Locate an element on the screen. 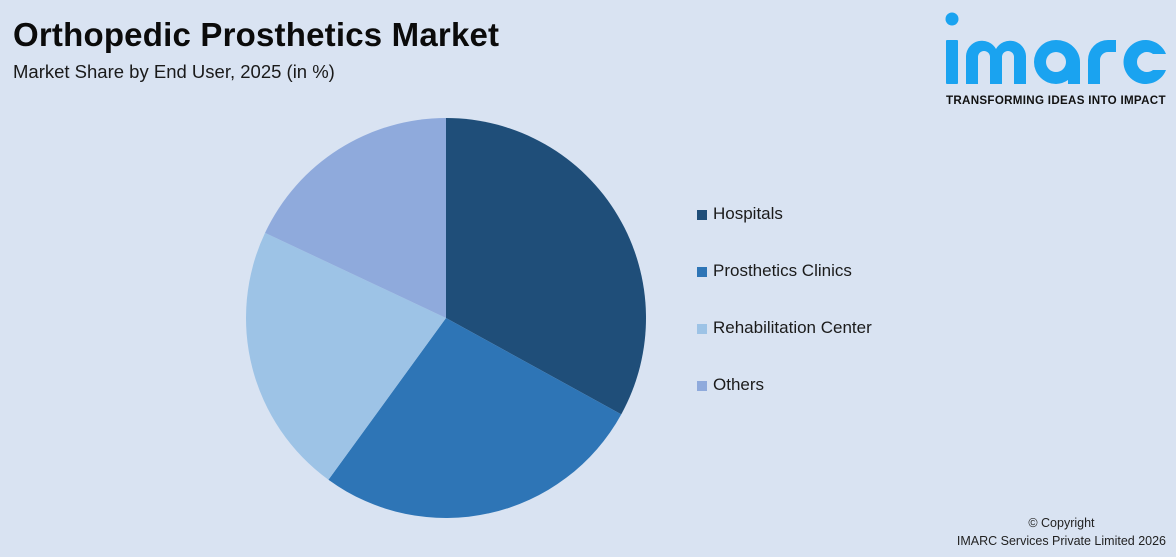 The height and width of the screenshot is (557, 1176). copyright-line-1: © Copyright is located at coordinates (1061, 523).